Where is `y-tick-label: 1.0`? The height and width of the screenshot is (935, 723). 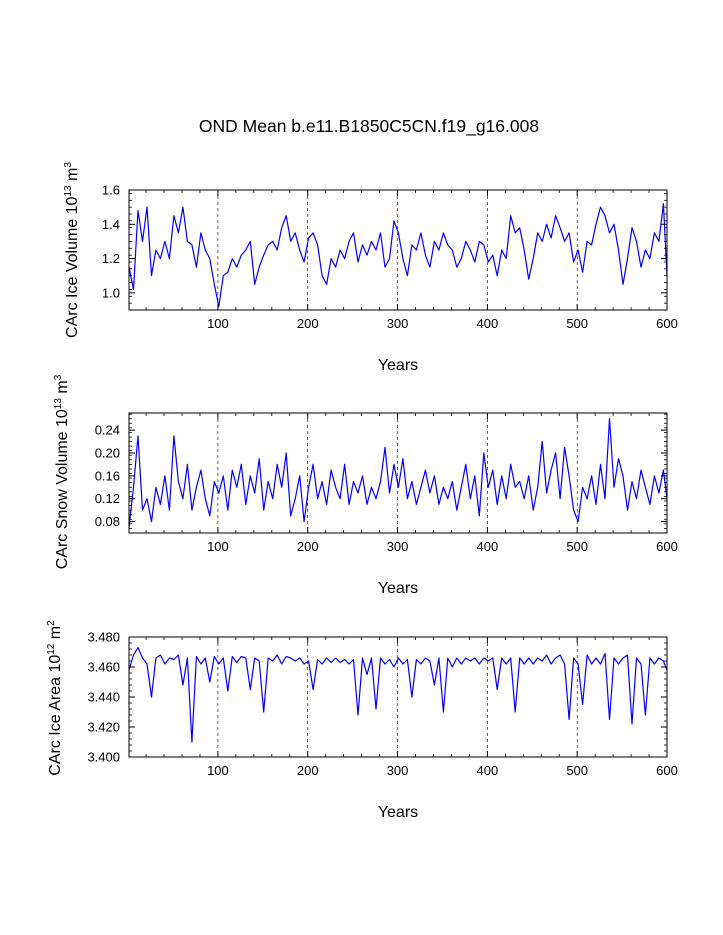 y-tick-label: 1.0 is located at coordinates (111, 292).